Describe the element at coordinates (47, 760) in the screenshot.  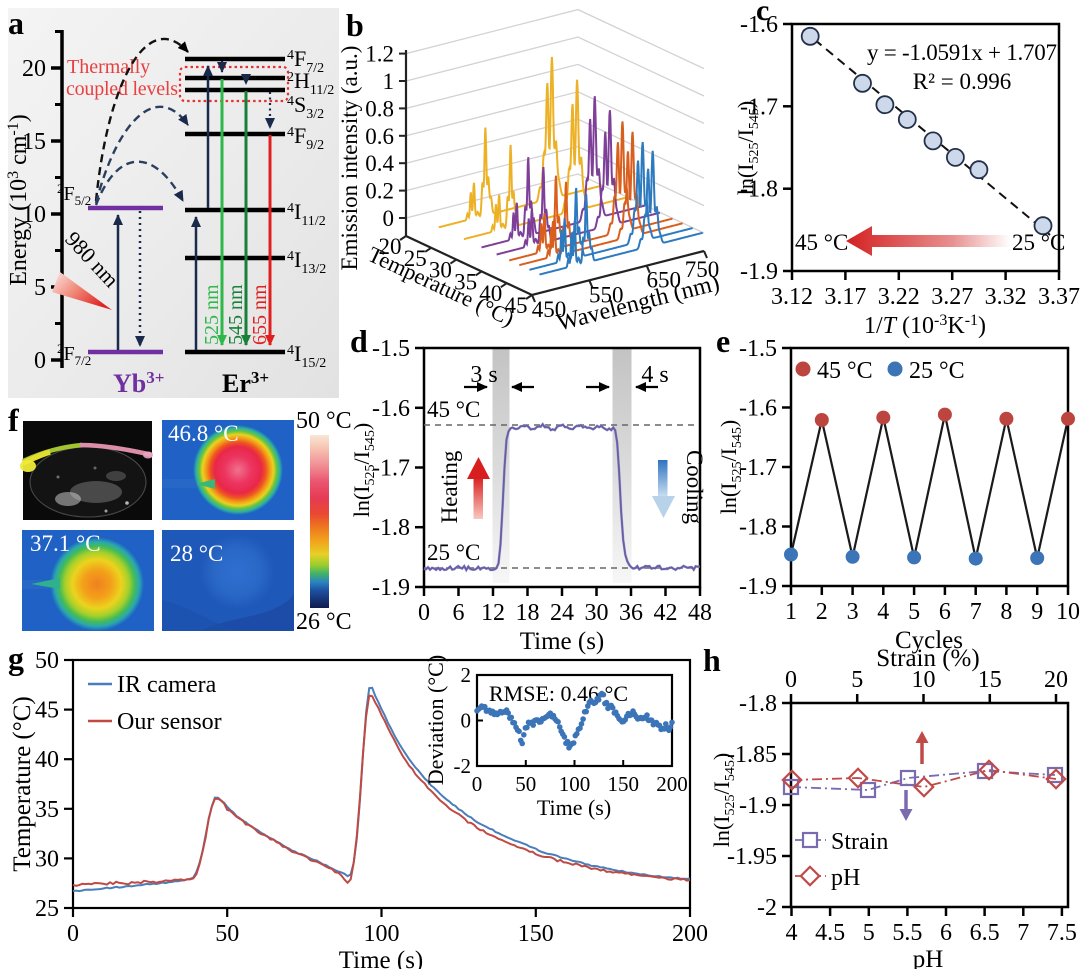
I see `svg-text: 40` at that location.